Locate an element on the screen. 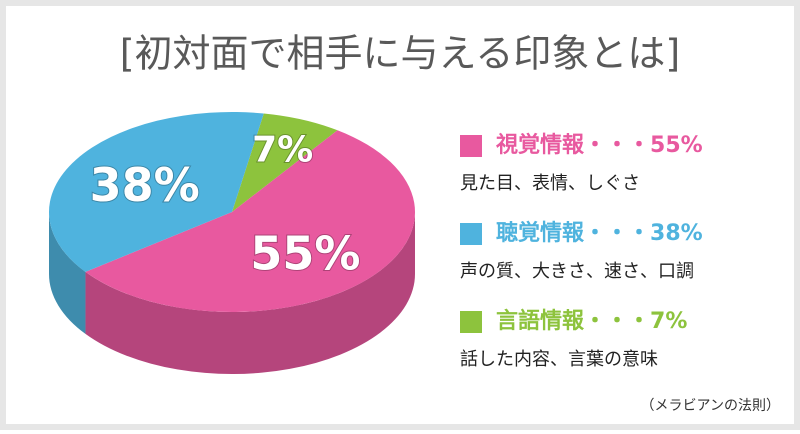 This screenshot has height=434, width=800. legend-label: 言語情報・・・7% is located at coordinates (591, 321).